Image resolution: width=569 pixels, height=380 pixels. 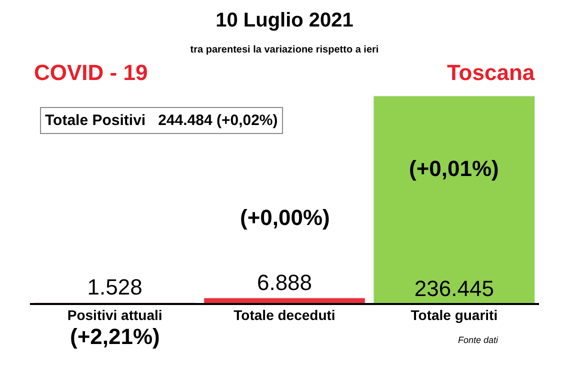 I want to click on data-label: 236.445, so click(x=454, y=288).